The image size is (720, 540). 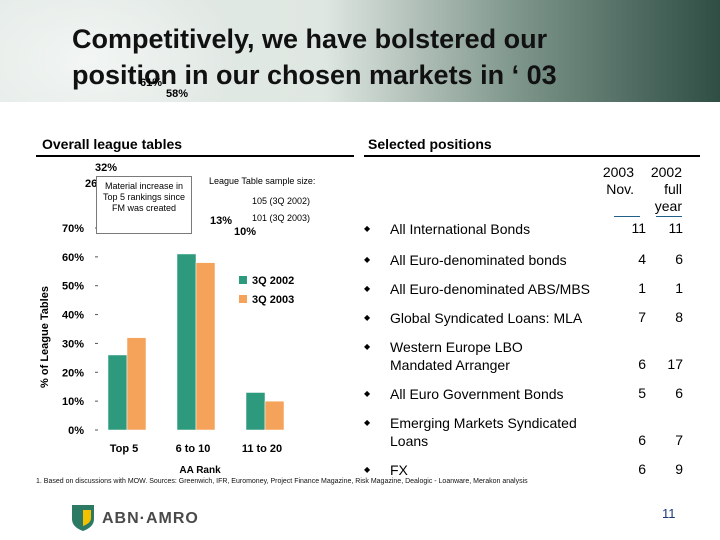 What do you see at coordinates (679, 317) in the screenshot?
I see `value-2002: 8` at bounding box center [679, 317].